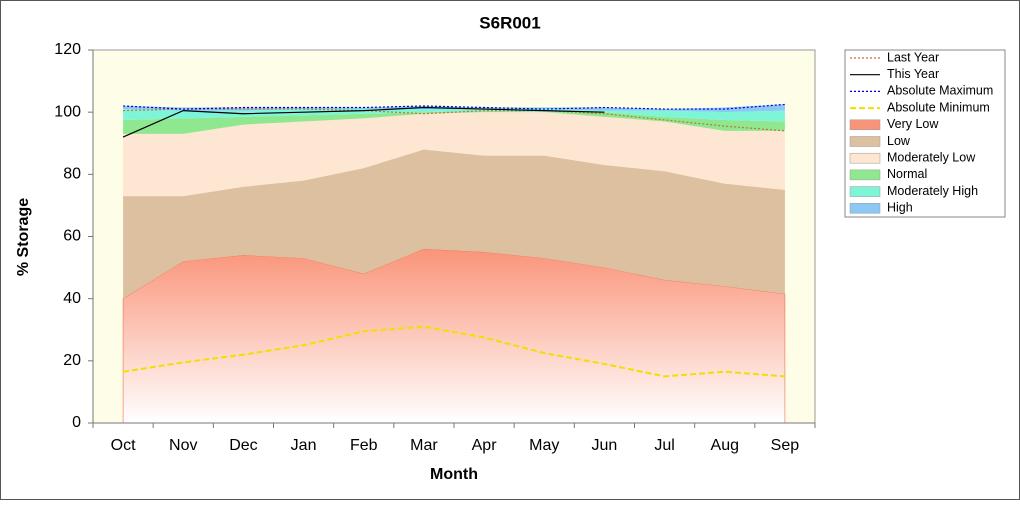  Describe the element at coordinates (76, 422) in the screenshot. I see `y-tick-label: 0` at that location.